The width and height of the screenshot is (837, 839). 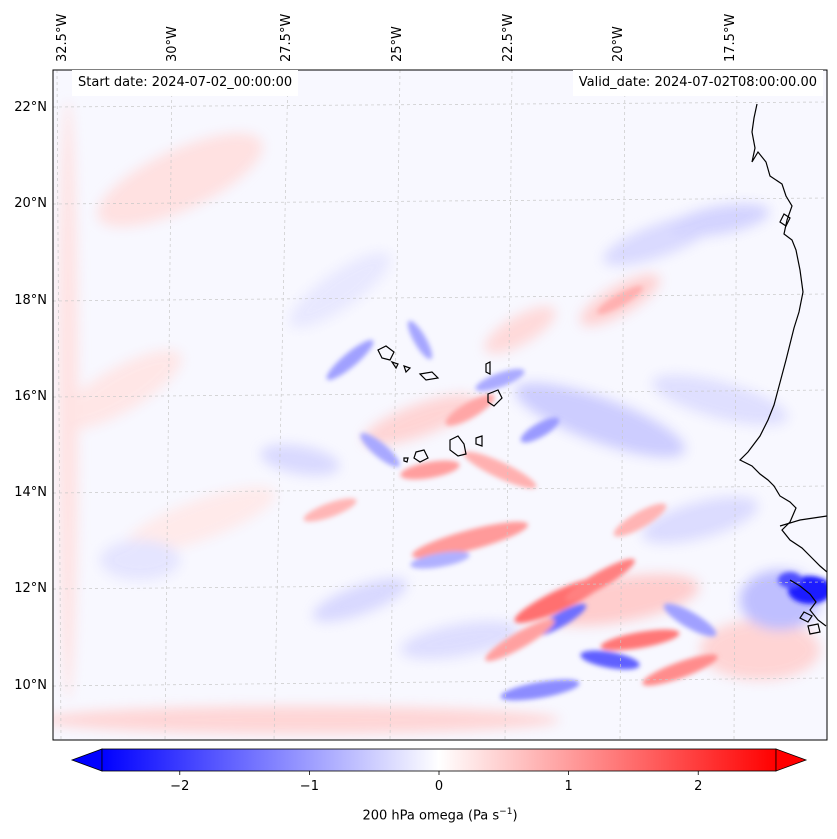 What do you see at coordinates (698, 786) in the screenshot?
I see `colorbar-tick-label: 2` at bounding box center [698, 786].